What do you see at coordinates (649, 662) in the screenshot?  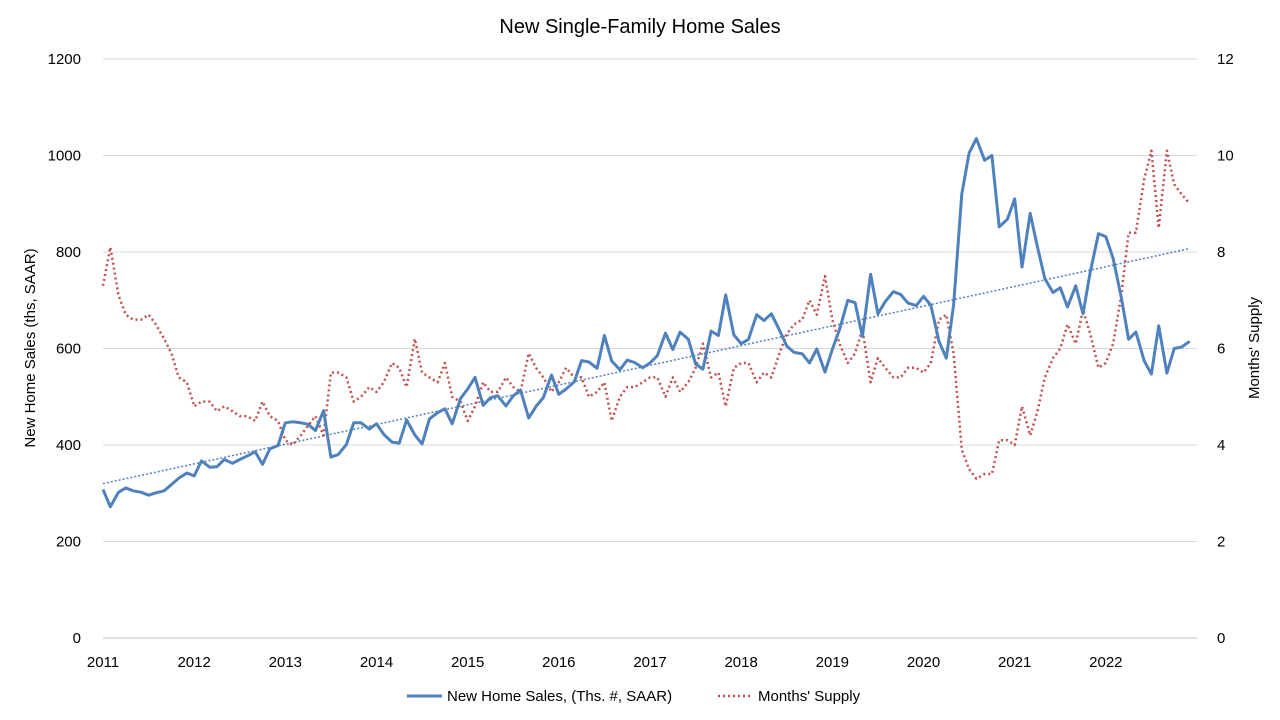 I see `x-tick-label: 2017` at bounding box center [649, 662].